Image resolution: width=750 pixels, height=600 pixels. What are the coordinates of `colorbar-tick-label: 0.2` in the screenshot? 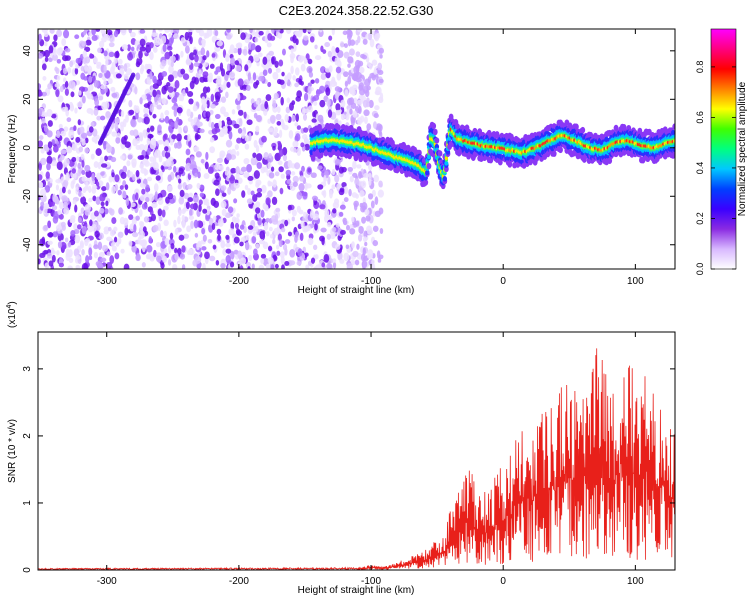 It's located at (700, 218).